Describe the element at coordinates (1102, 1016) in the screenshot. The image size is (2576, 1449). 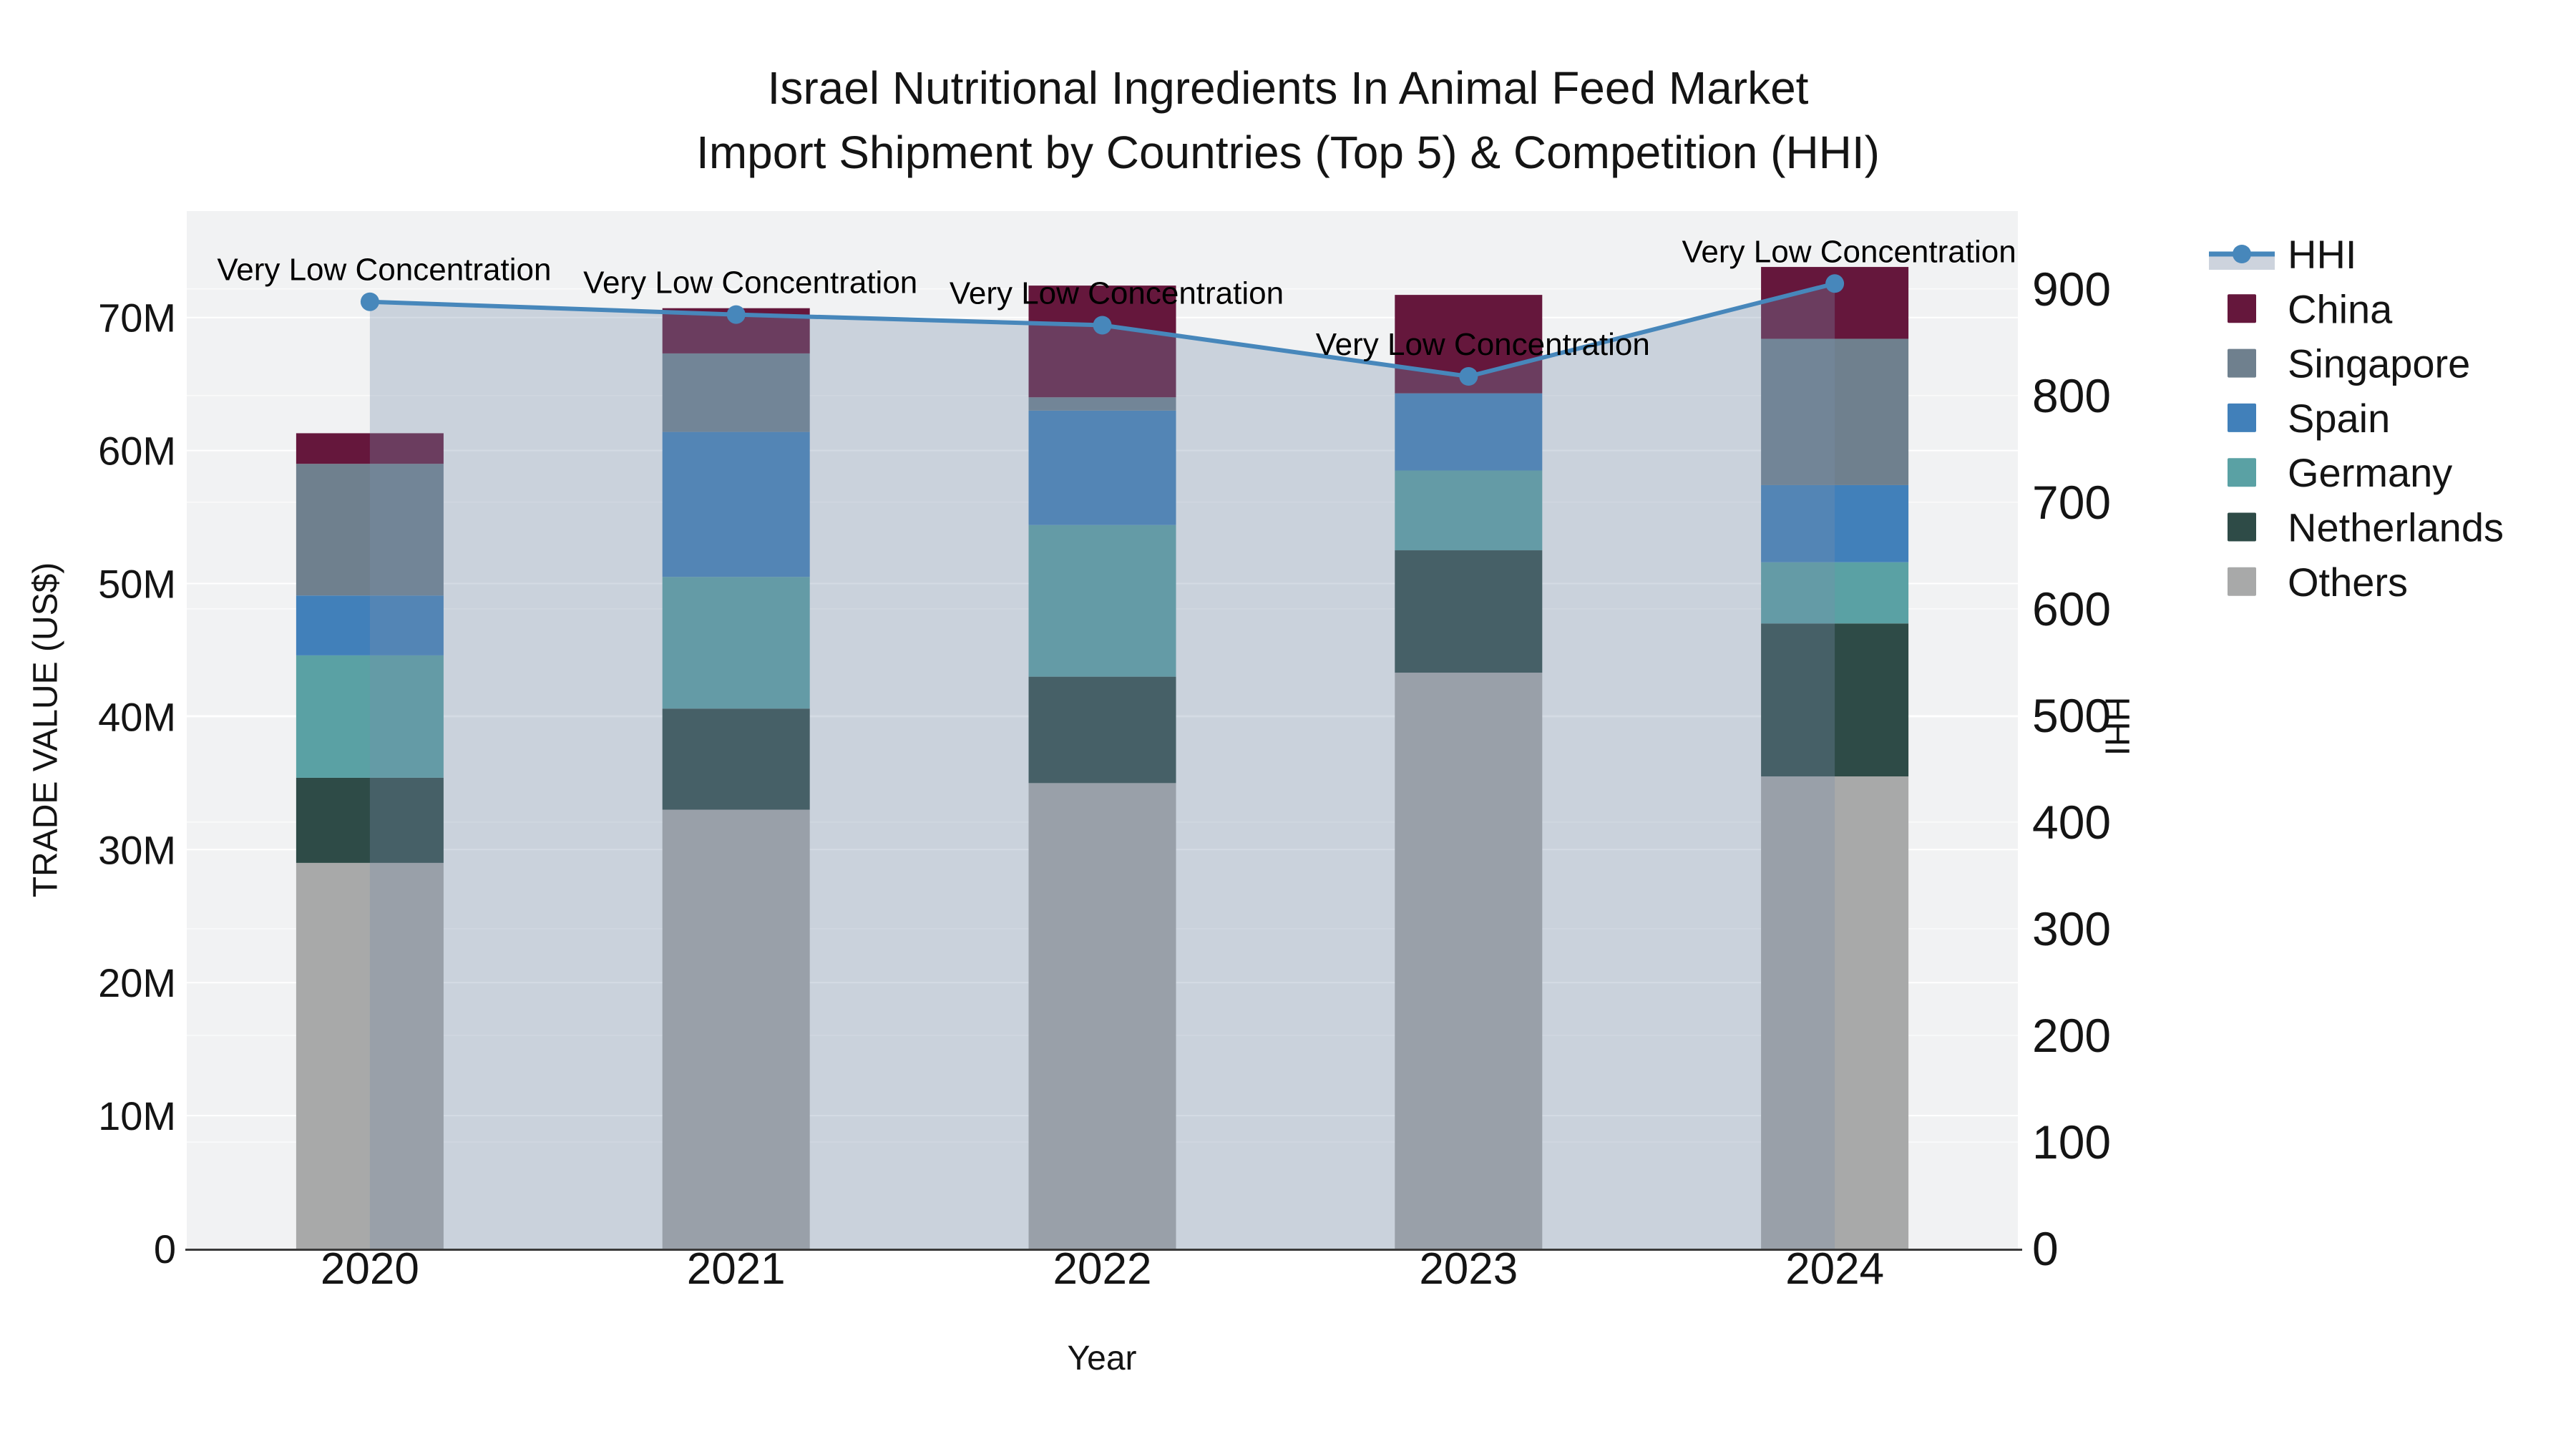
I see `bar-others-2022` at that location.